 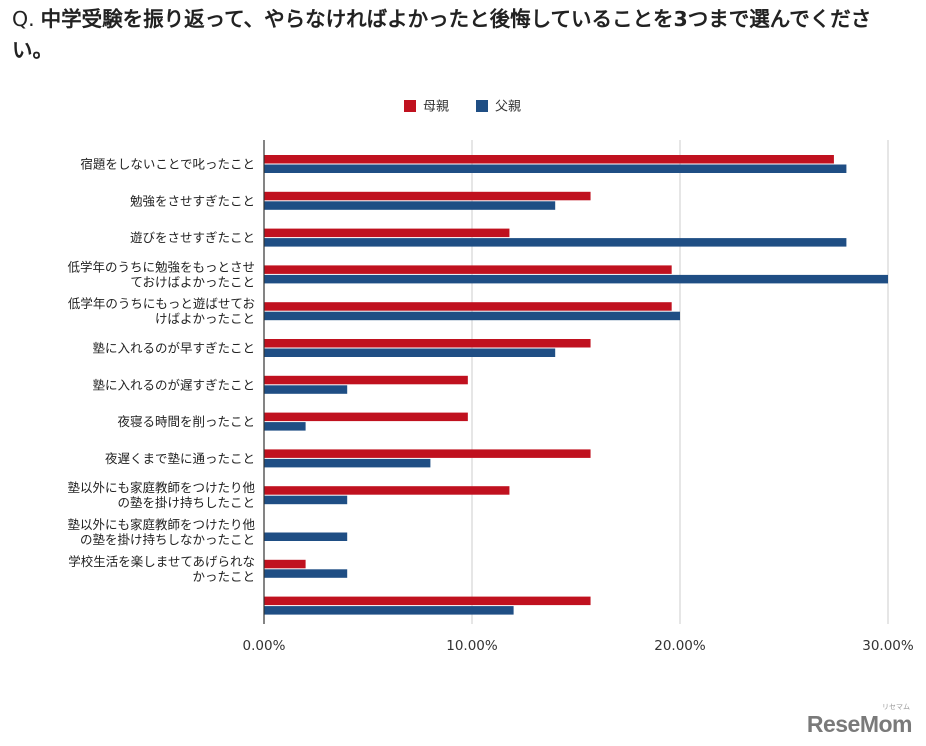 What do you see at coordinates (161, 561) in the screenshot?
I see `category-label: 学校生活を楽しませてあげられな` at bounding box center [161, 561].